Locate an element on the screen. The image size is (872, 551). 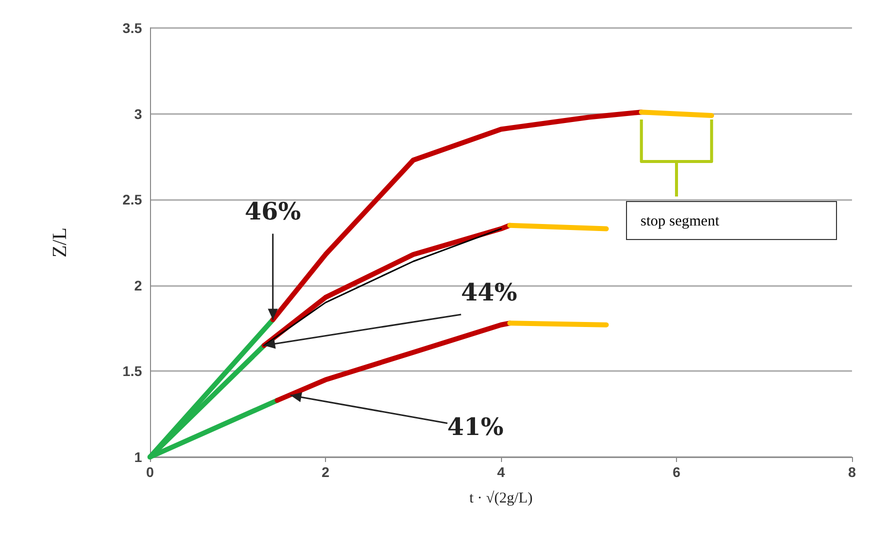
y-tick-label: 3 is located at coordinates (138, 114).